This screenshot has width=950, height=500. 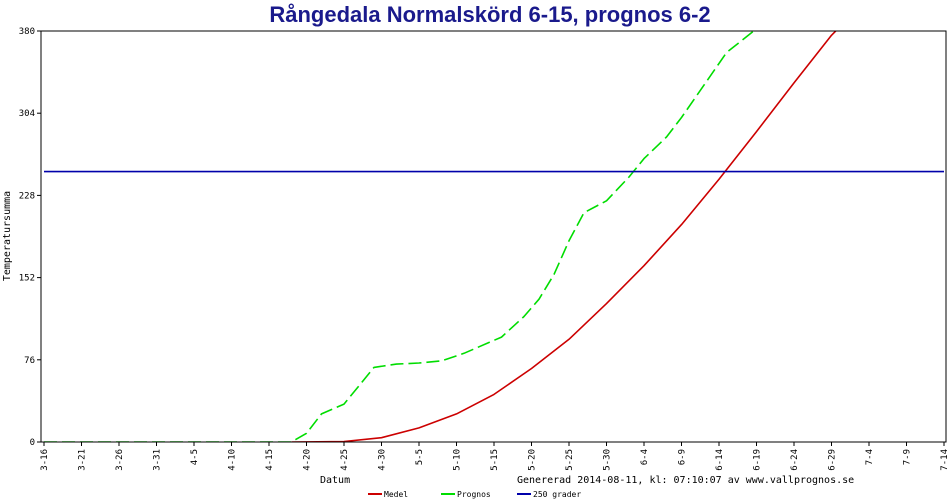 What do you see at coordinates (396, 494) in the screenshot?
I see `legend-label: Medel` at bounding box center [396, 494].